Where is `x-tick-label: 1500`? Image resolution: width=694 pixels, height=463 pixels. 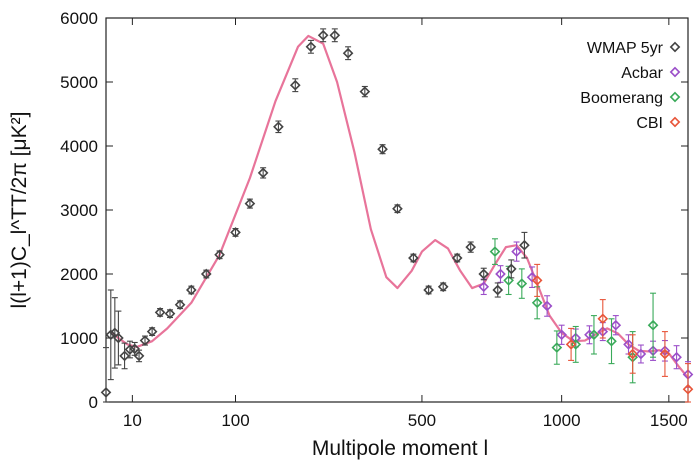 x-tick-label: 1500 is located at coordinates (669, 420).